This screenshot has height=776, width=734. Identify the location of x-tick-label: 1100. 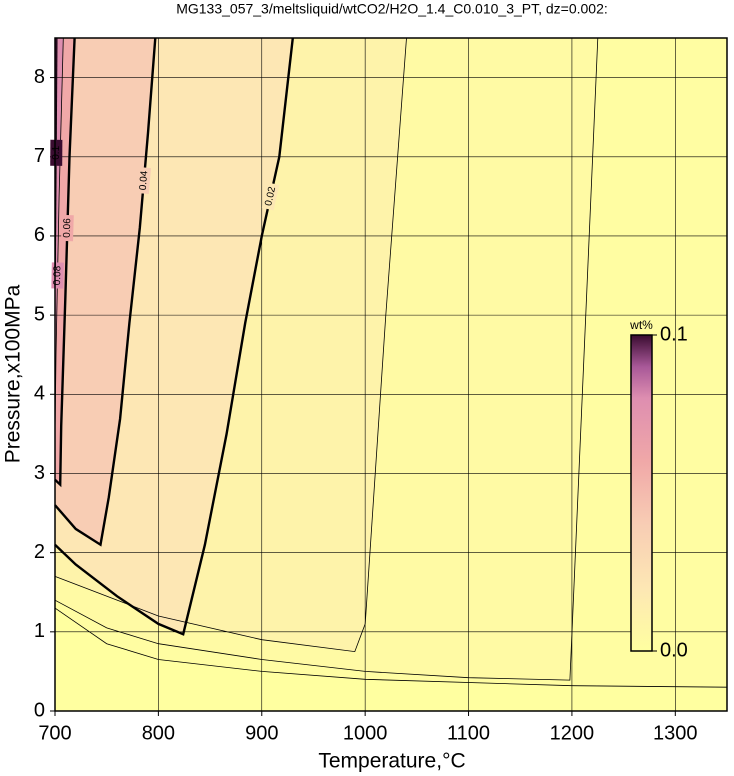
(468, 733).